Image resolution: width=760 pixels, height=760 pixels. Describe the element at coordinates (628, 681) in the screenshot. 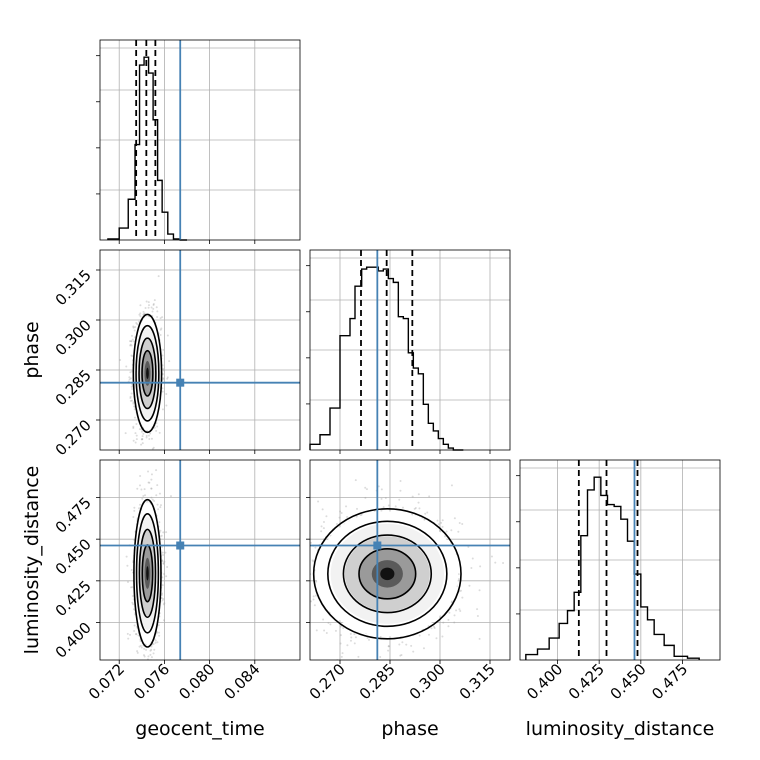

I see `x-tick-label-luminosity_distance: 0.450` at that location.